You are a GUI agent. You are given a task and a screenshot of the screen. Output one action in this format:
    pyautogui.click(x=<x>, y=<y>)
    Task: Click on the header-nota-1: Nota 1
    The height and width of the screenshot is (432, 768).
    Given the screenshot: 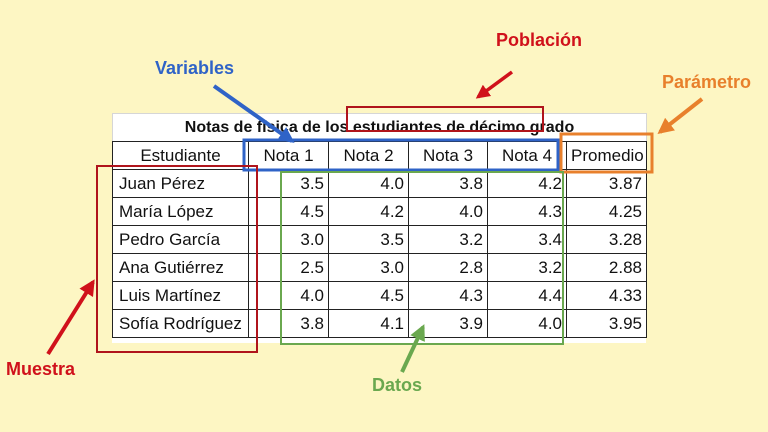 What is the action you would take?
    pyautogui.click(x=288, y=155)
    